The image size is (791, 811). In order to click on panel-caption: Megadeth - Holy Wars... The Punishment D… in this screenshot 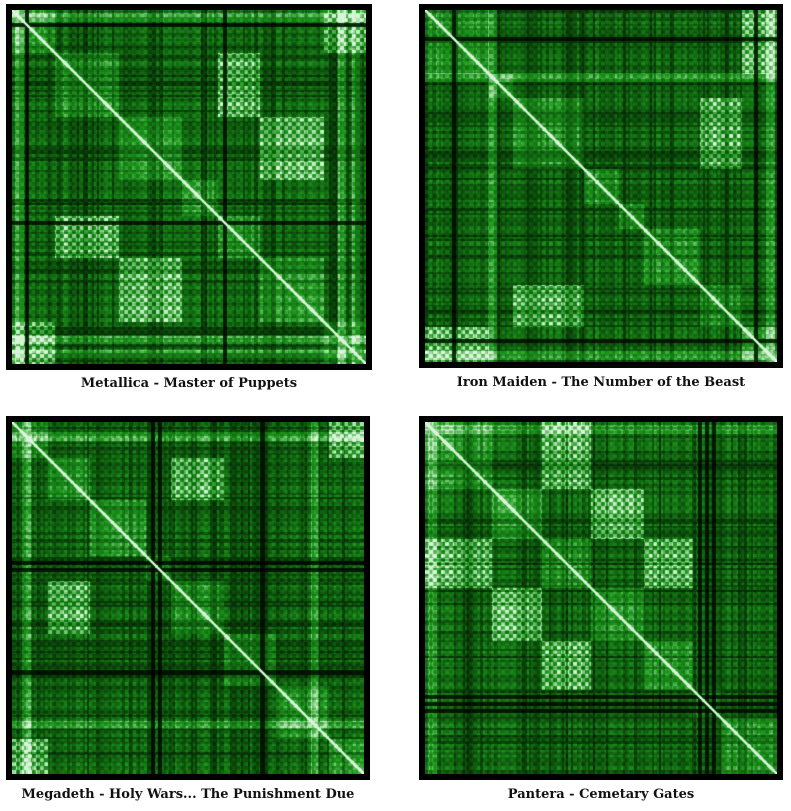, I will do `click(188, 794)`.